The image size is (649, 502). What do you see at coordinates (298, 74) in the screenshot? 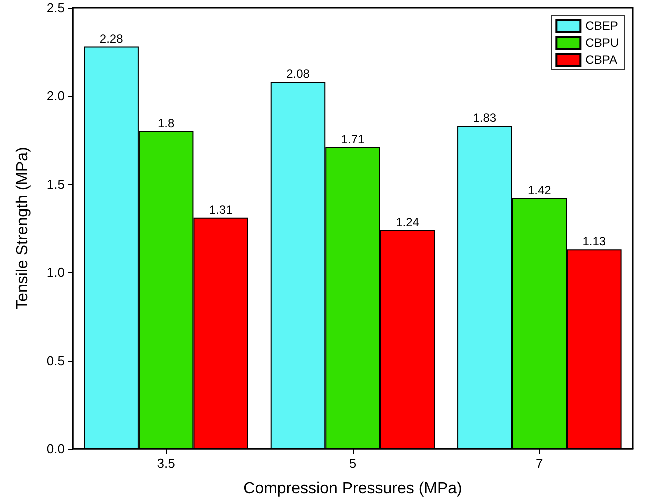
I see `data-label: 2.08` at bounding box center [298, 74].